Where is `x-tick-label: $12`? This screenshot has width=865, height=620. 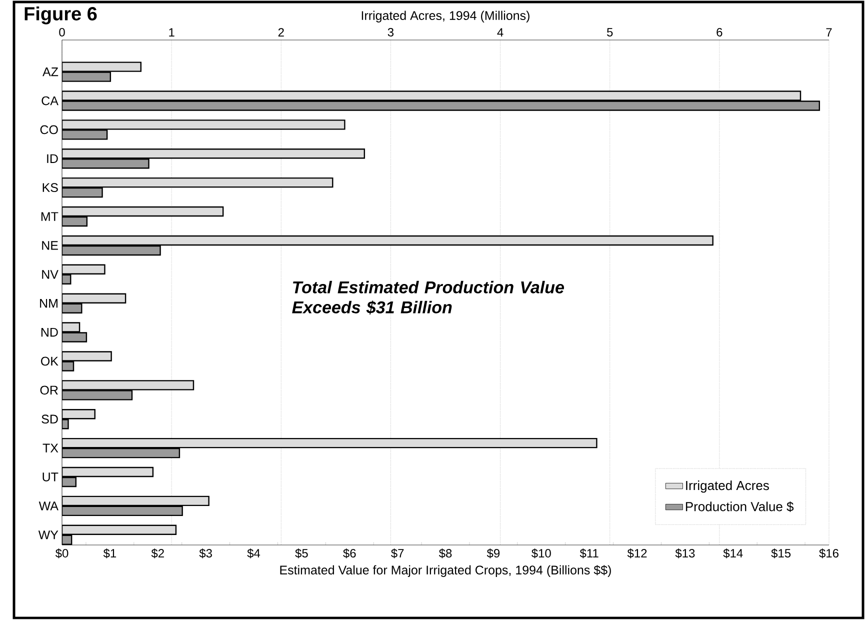 x-tick-label: $12 is located at coordinates (637, 553).